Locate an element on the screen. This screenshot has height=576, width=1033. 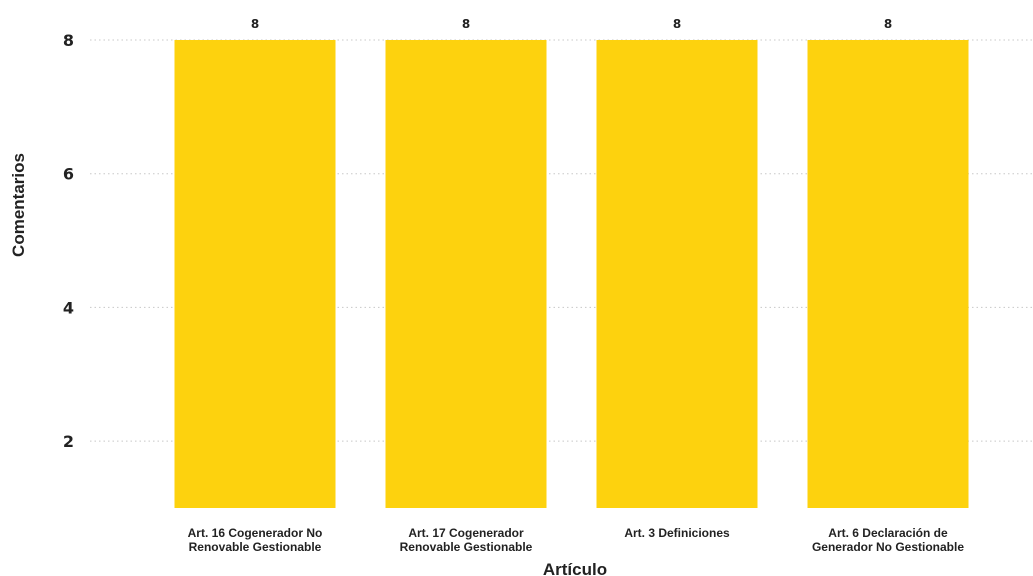
y-axis-ticks: 2 4 6 8 is located at coordinates (68, 241).